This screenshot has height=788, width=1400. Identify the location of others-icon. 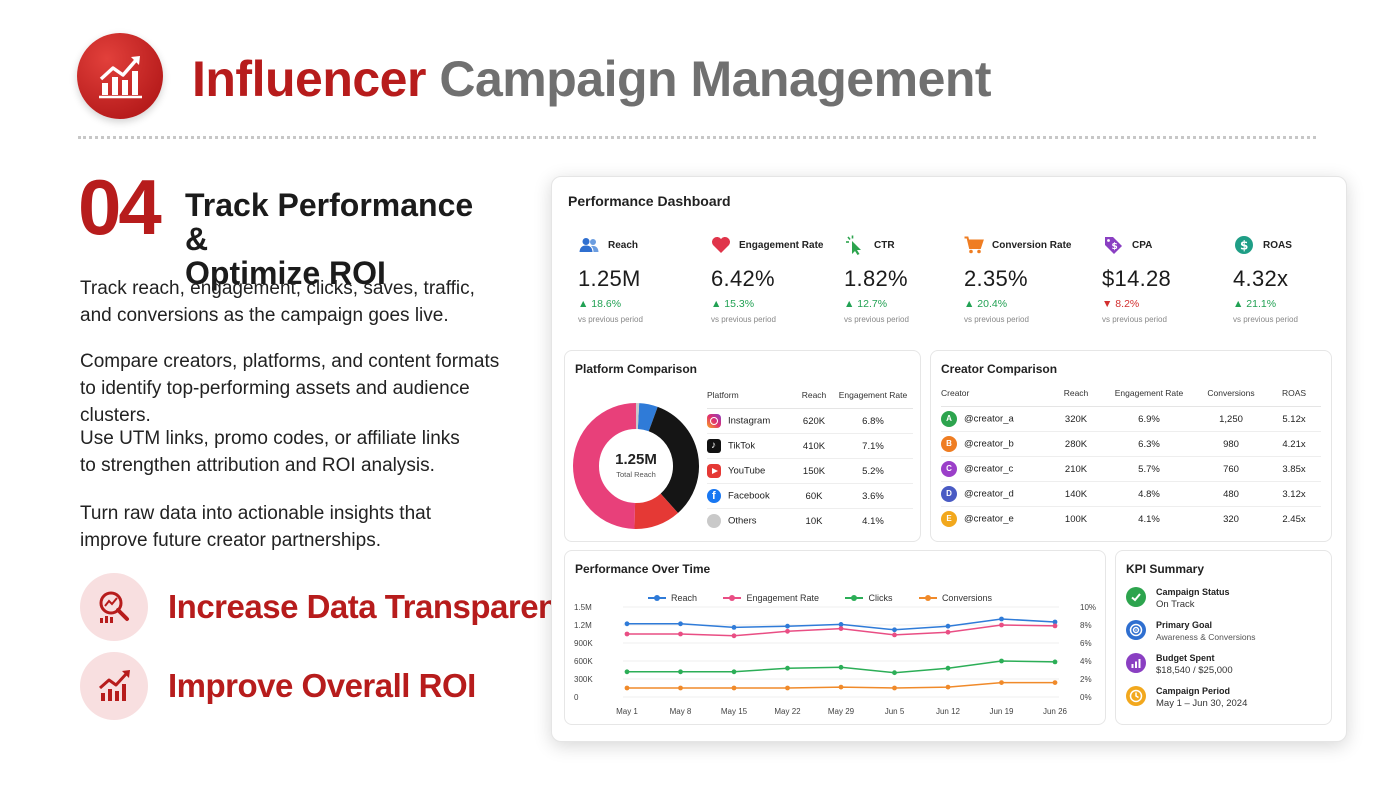
(714, 521).